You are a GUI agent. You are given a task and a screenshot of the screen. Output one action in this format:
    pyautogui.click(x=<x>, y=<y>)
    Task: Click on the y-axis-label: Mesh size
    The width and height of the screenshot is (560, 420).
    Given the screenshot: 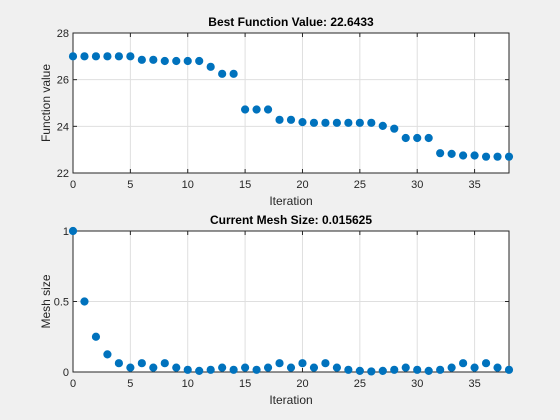 What is the action you would take?
    pyautogui.click(x=46, y=301)
    